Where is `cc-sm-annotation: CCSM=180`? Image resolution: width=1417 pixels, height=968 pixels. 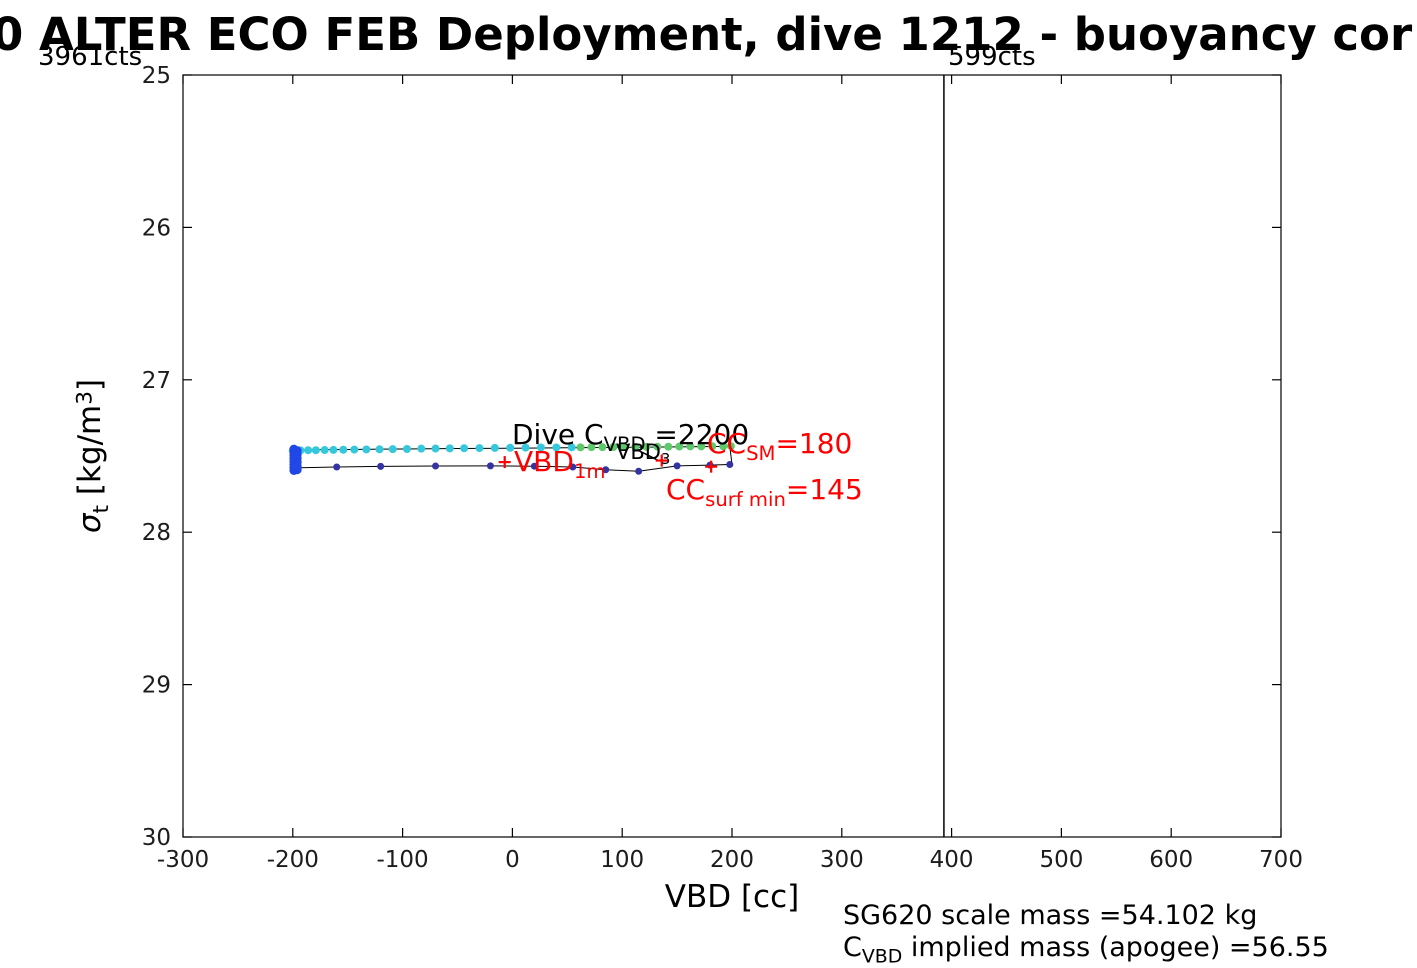 cc-sm-annotation: CCSM=180 is located at coordinates (779, 446).